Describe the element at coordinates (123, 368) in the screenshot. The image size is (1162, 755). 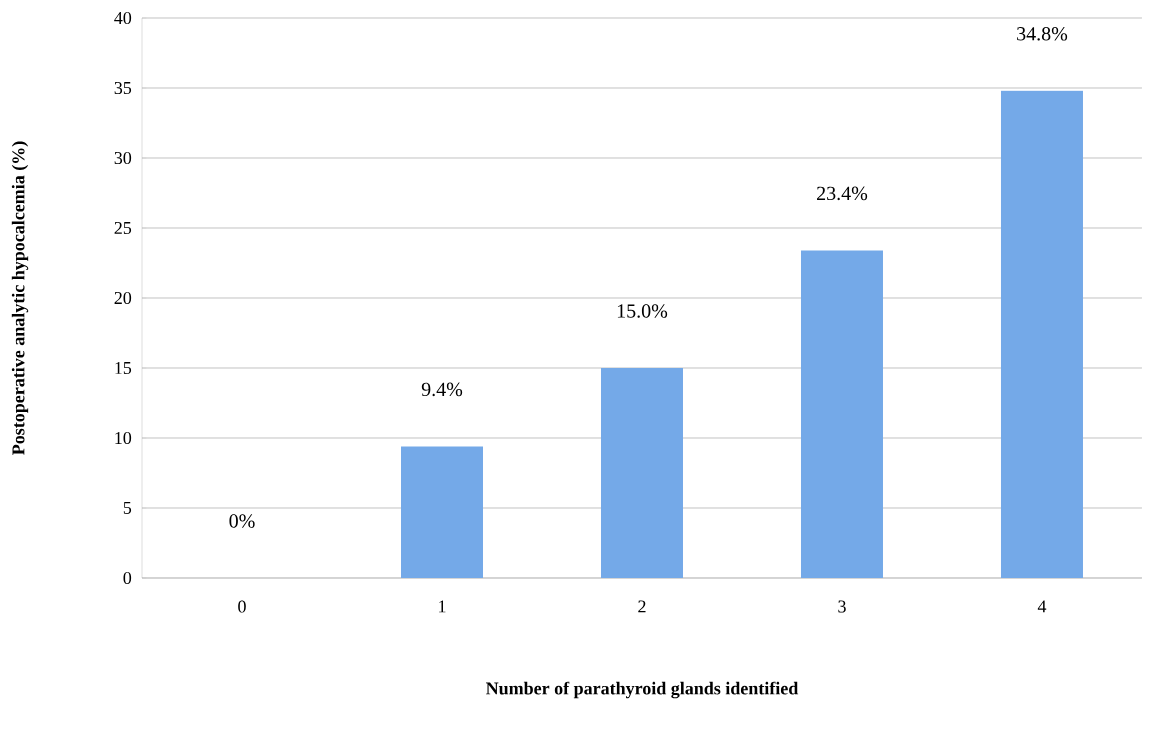
I see `y-tick-label: 15` at that location.